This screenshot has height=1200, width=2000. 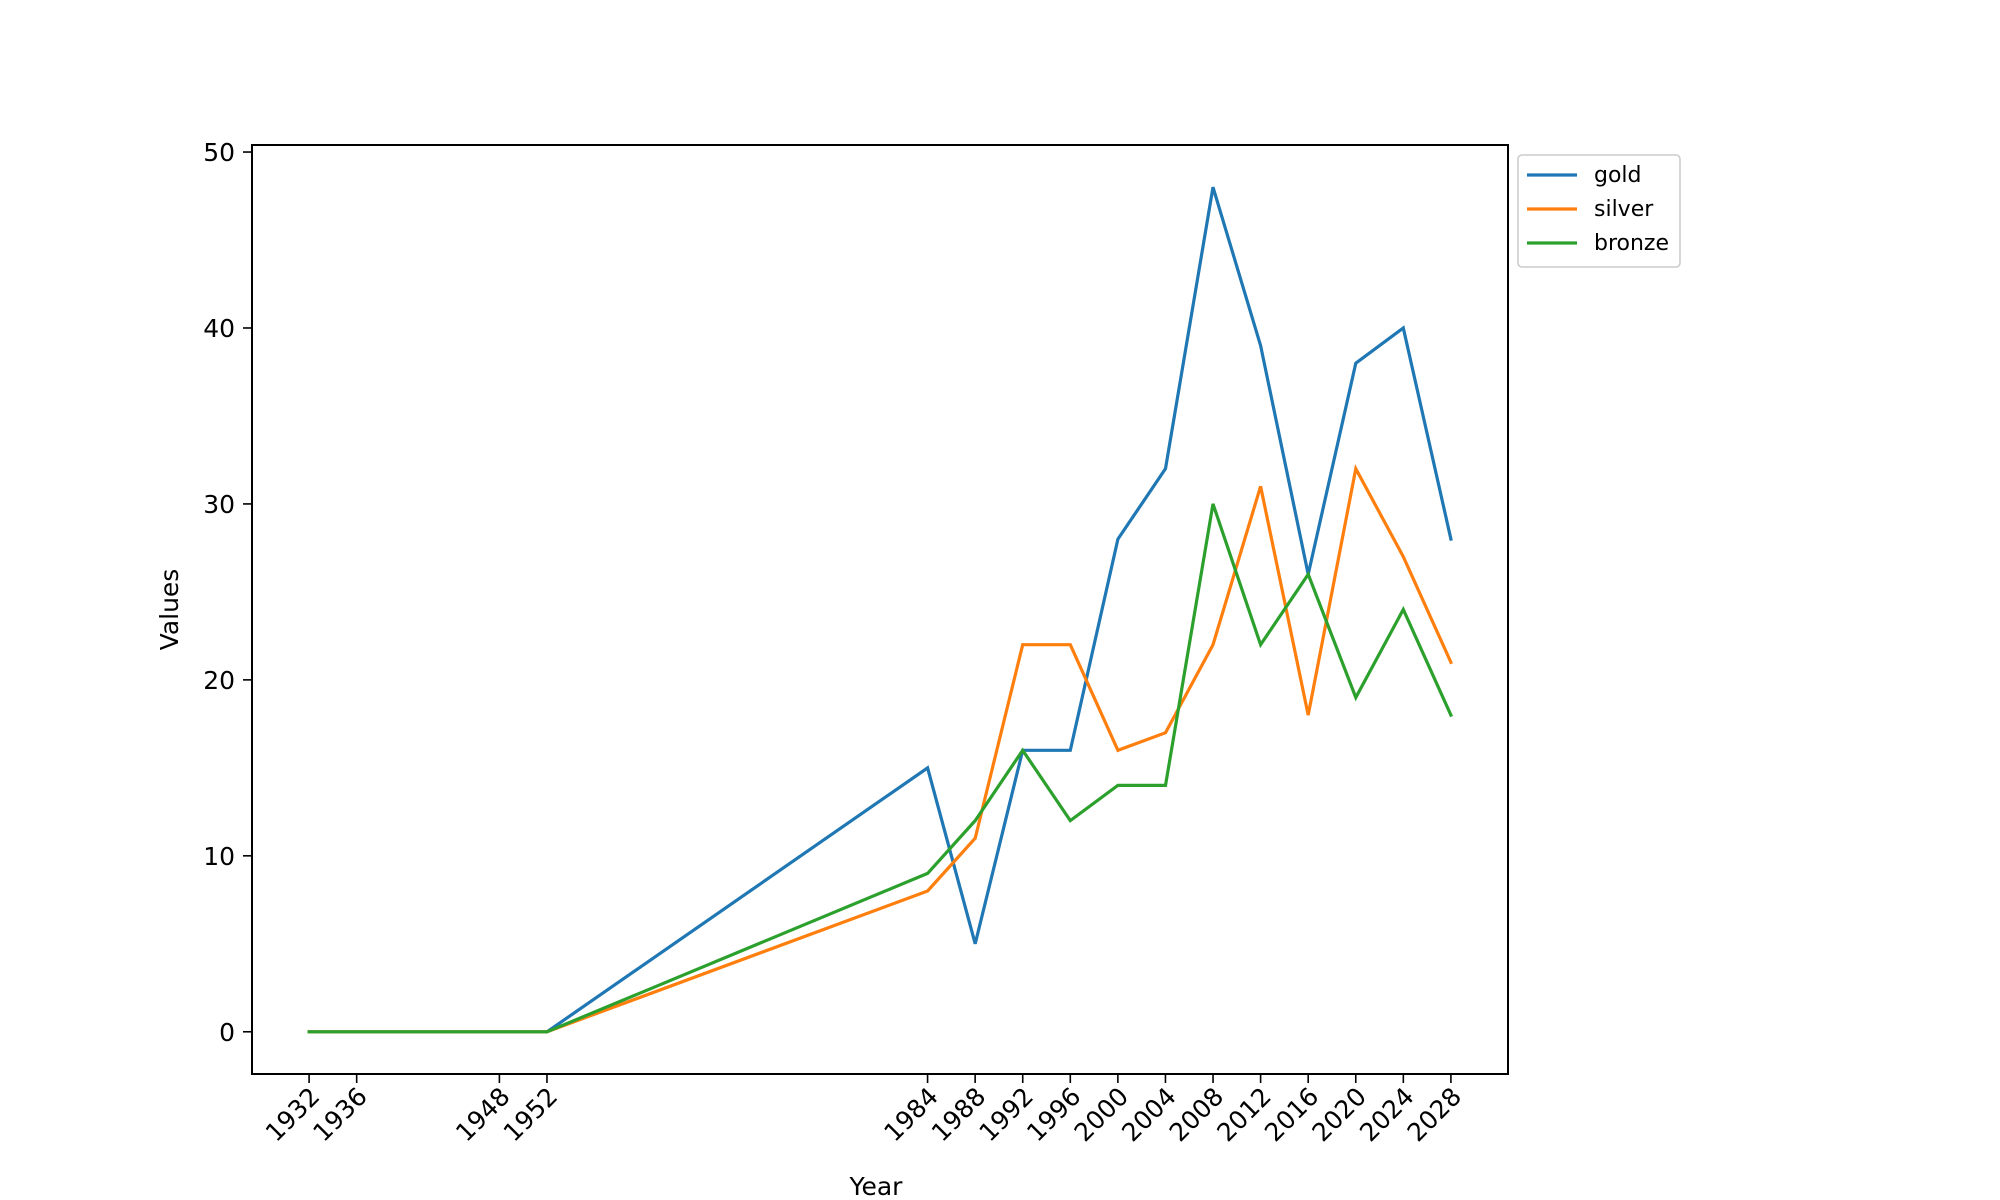 What do you see at coordinates (227, 592) in the screenshot?
I see `y-axis: 0 10 20 30 40 50` at bounding box center [227, 592].